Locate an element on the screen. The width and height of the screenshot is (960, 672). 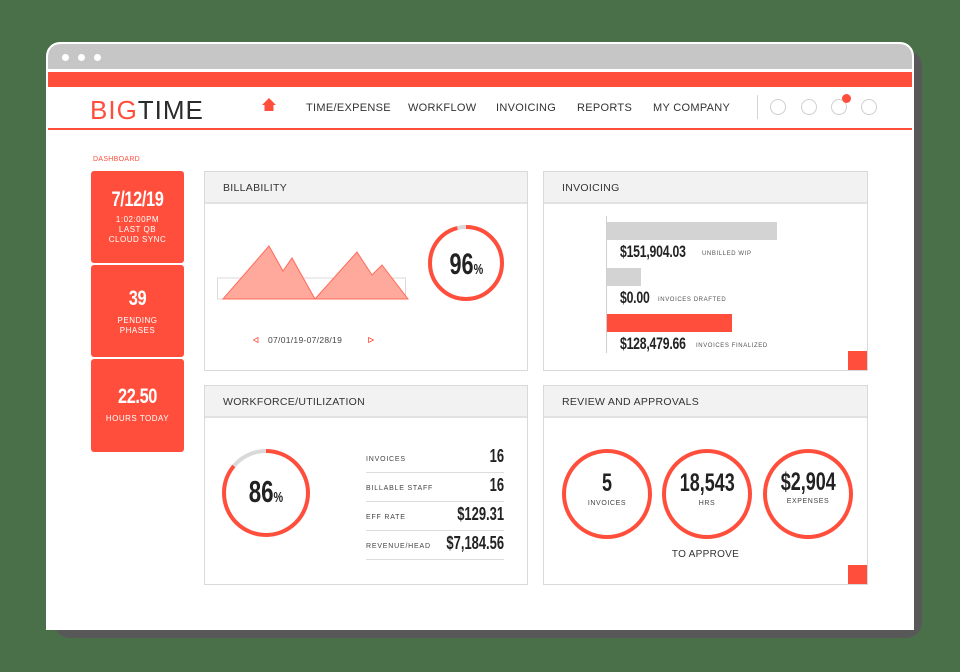
approve-invoices-value: 5 is located at coordinates (607, 483).